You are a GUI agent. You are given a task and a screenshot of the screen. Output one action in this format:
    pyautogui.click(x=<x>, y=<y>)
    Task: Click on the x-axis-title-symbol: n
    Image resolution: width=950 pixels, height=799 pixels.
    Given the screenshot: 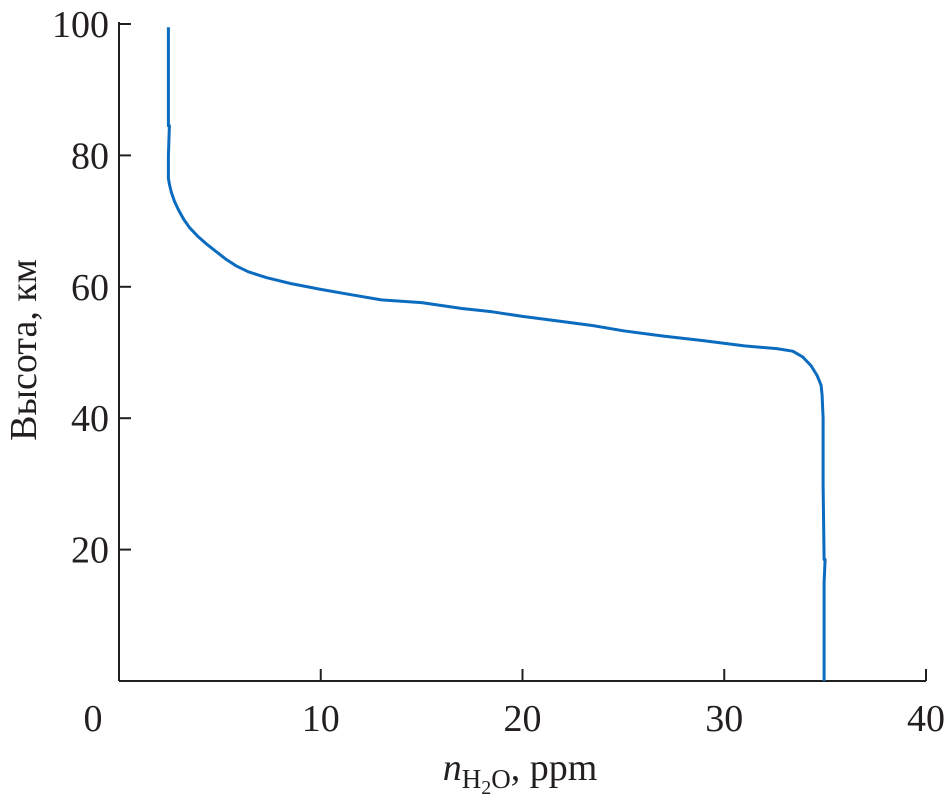 What is the action you would take?
    pyautogui.click(x=452, y=768)
    